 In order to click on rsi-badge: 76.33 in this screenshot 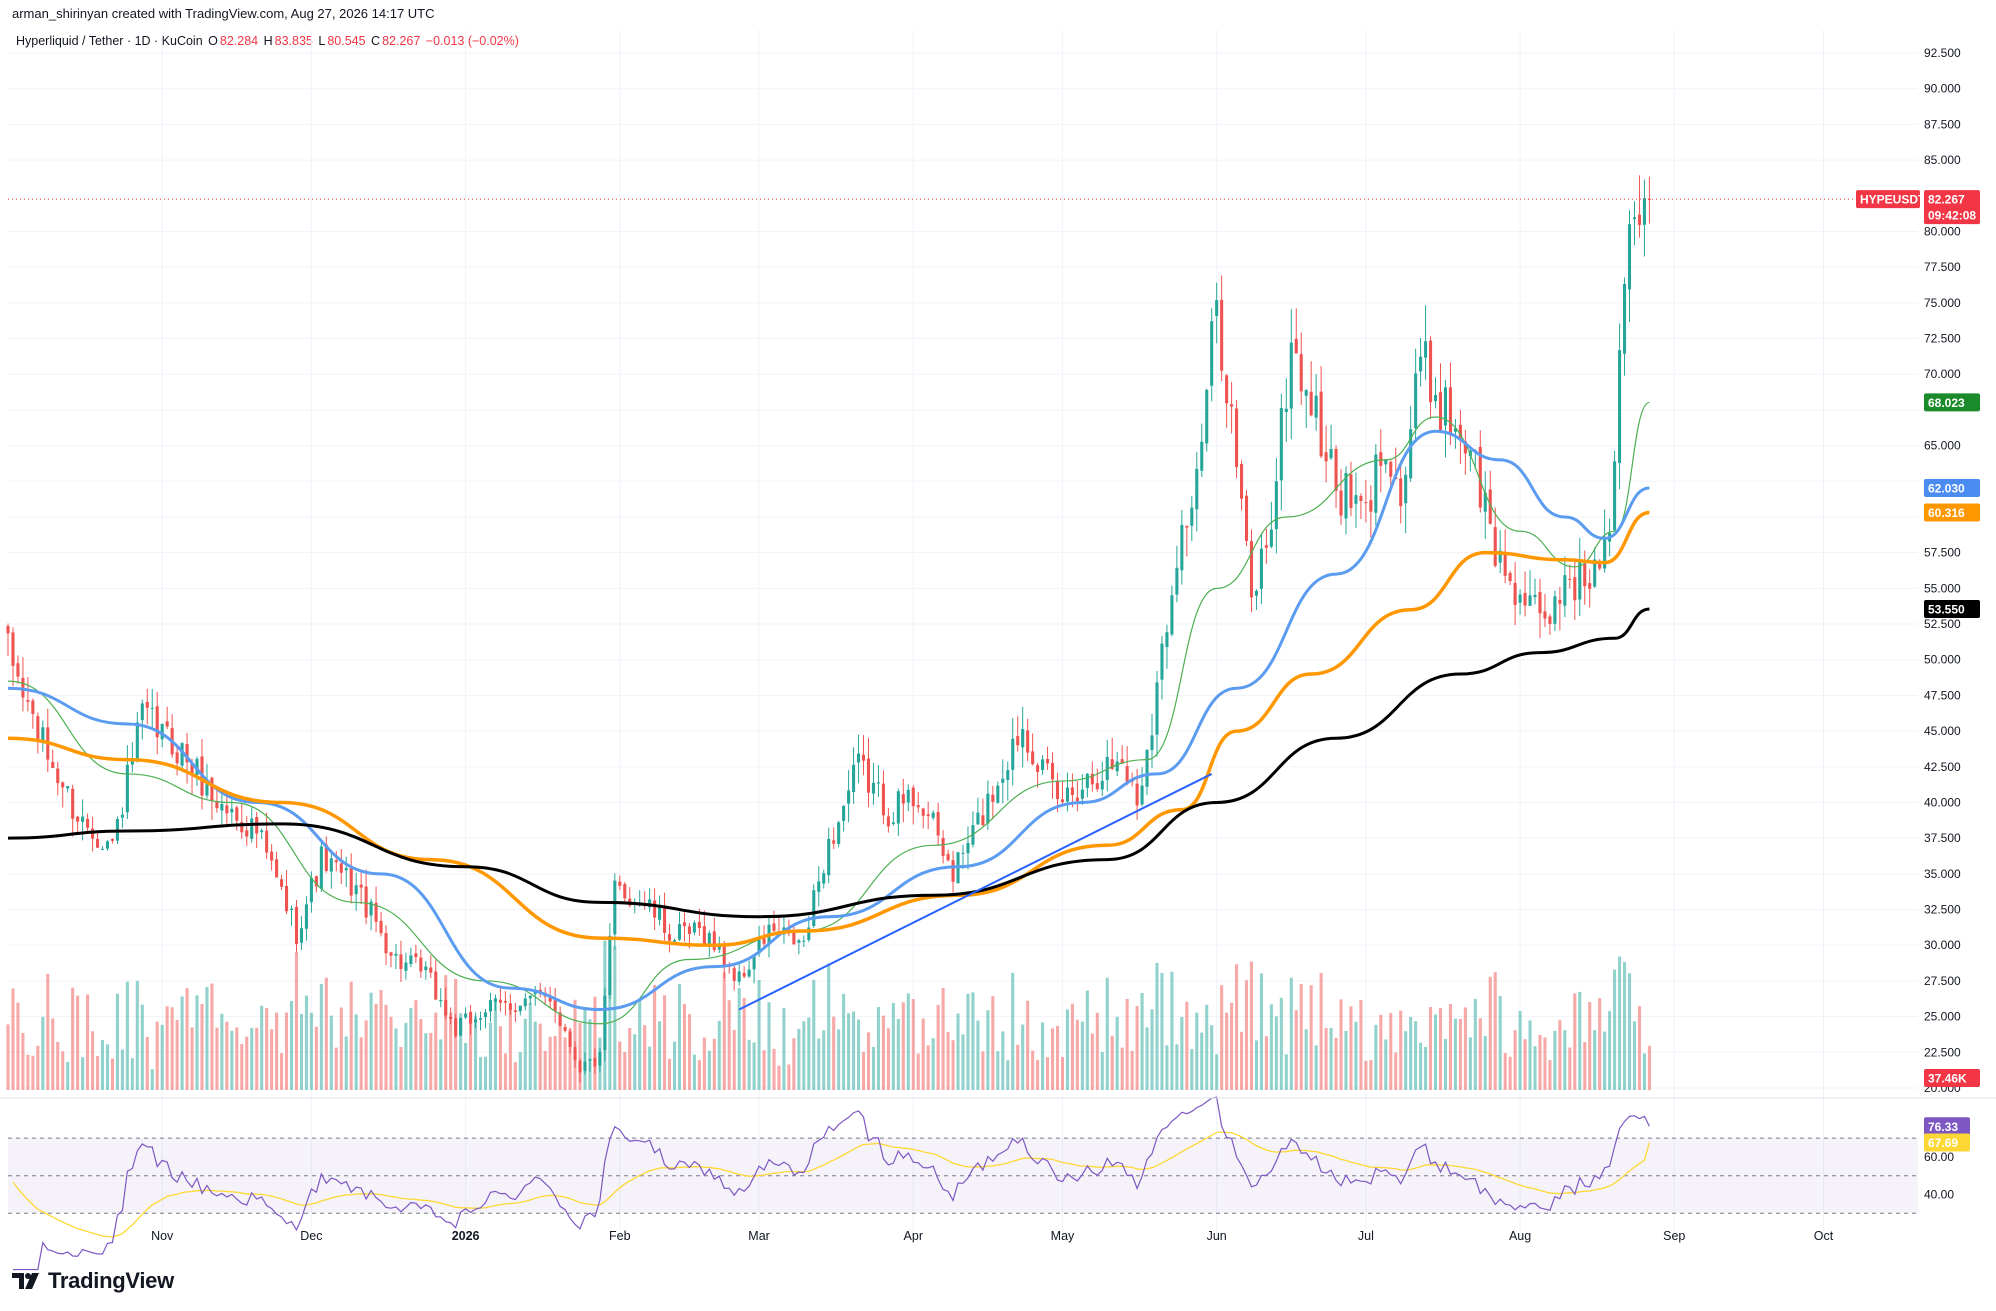, I will do `click(1943, 1127)`.